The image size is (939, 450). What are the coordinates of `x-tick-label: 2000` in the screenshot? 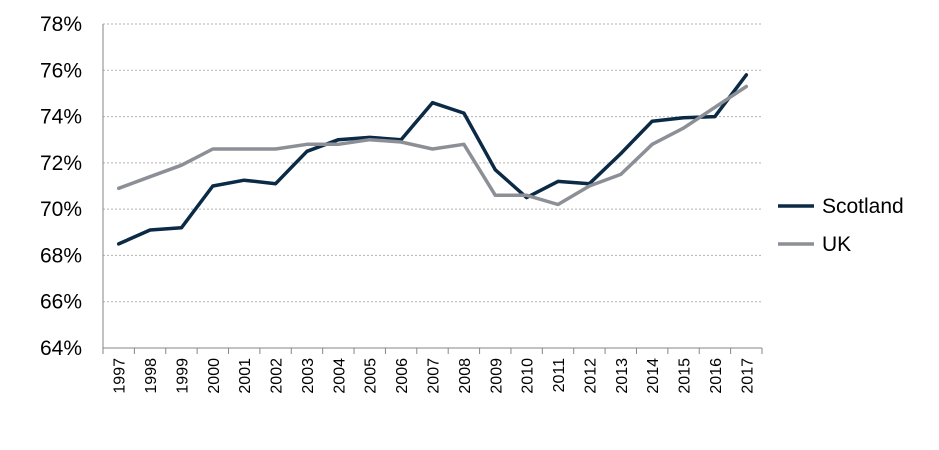 It's located at (214, 376).